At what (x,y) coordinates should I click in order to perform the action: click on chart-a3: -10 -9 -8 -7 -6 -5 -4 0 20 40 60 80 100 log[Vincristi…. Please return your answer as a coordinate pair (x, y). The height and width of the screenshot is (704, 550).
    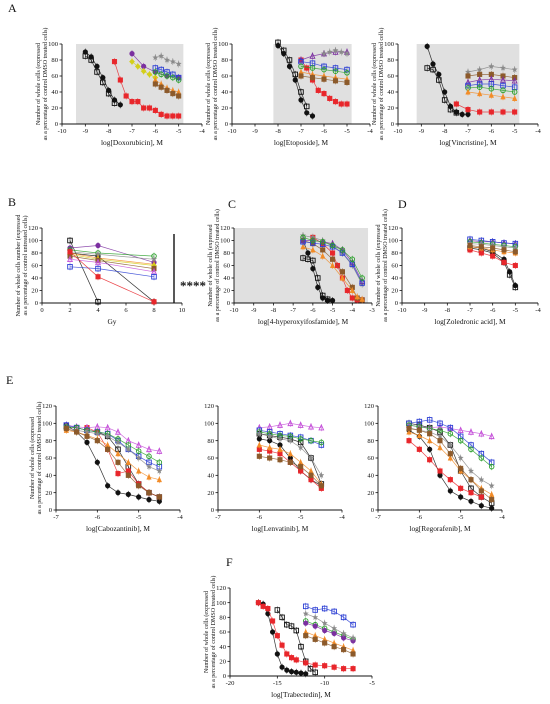
    Looking at the image, I should click on (456, 87).